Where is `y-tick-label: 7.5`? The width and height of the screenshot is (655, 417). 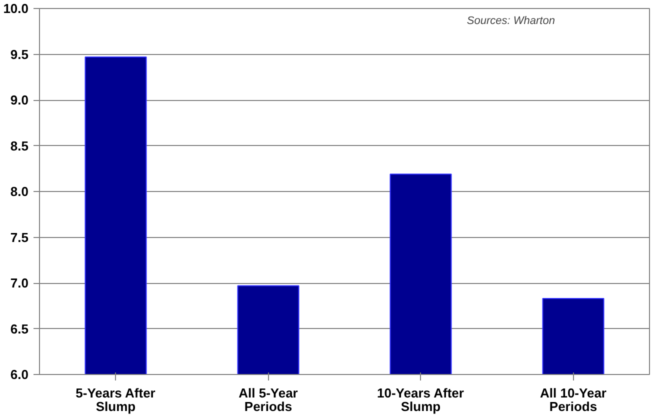 y-tick-label: 7.5 is located at coordinates (19, 237).